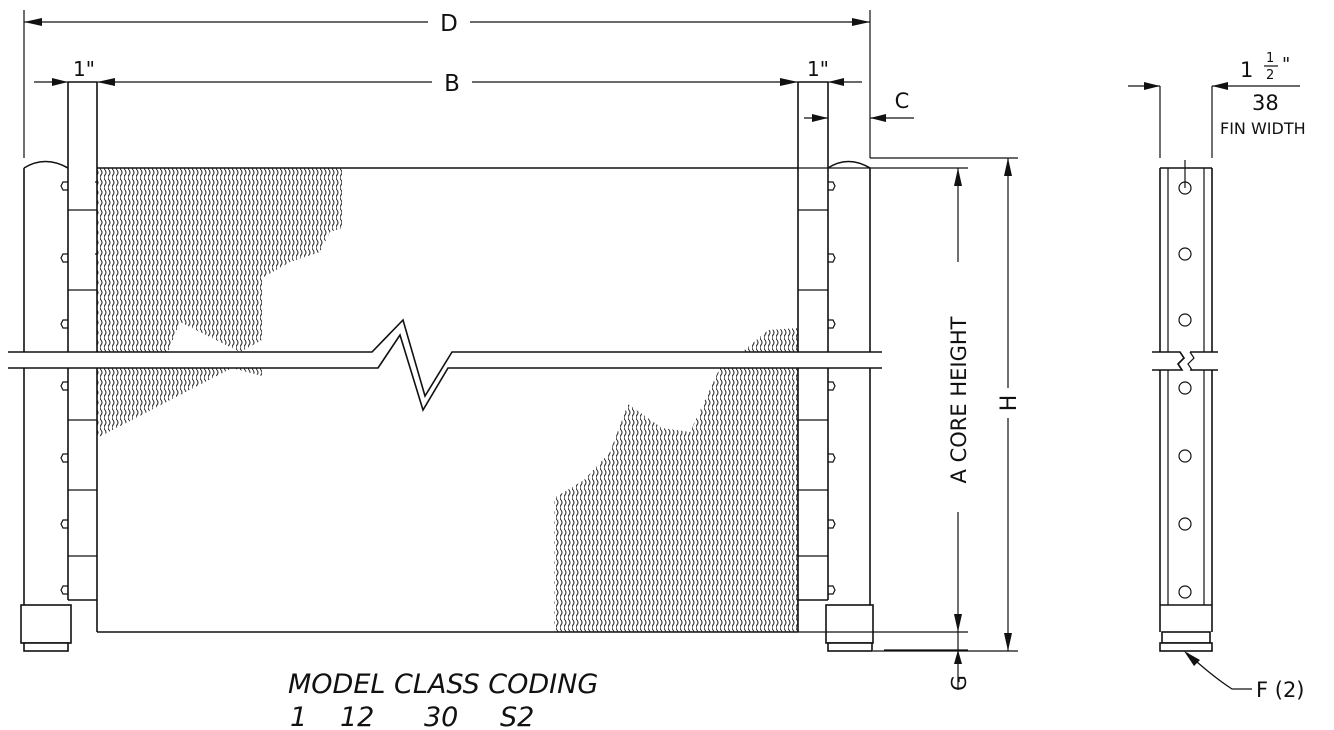  I want to click on core-height-label: A CORE HEIGHT, so click(959, 399).